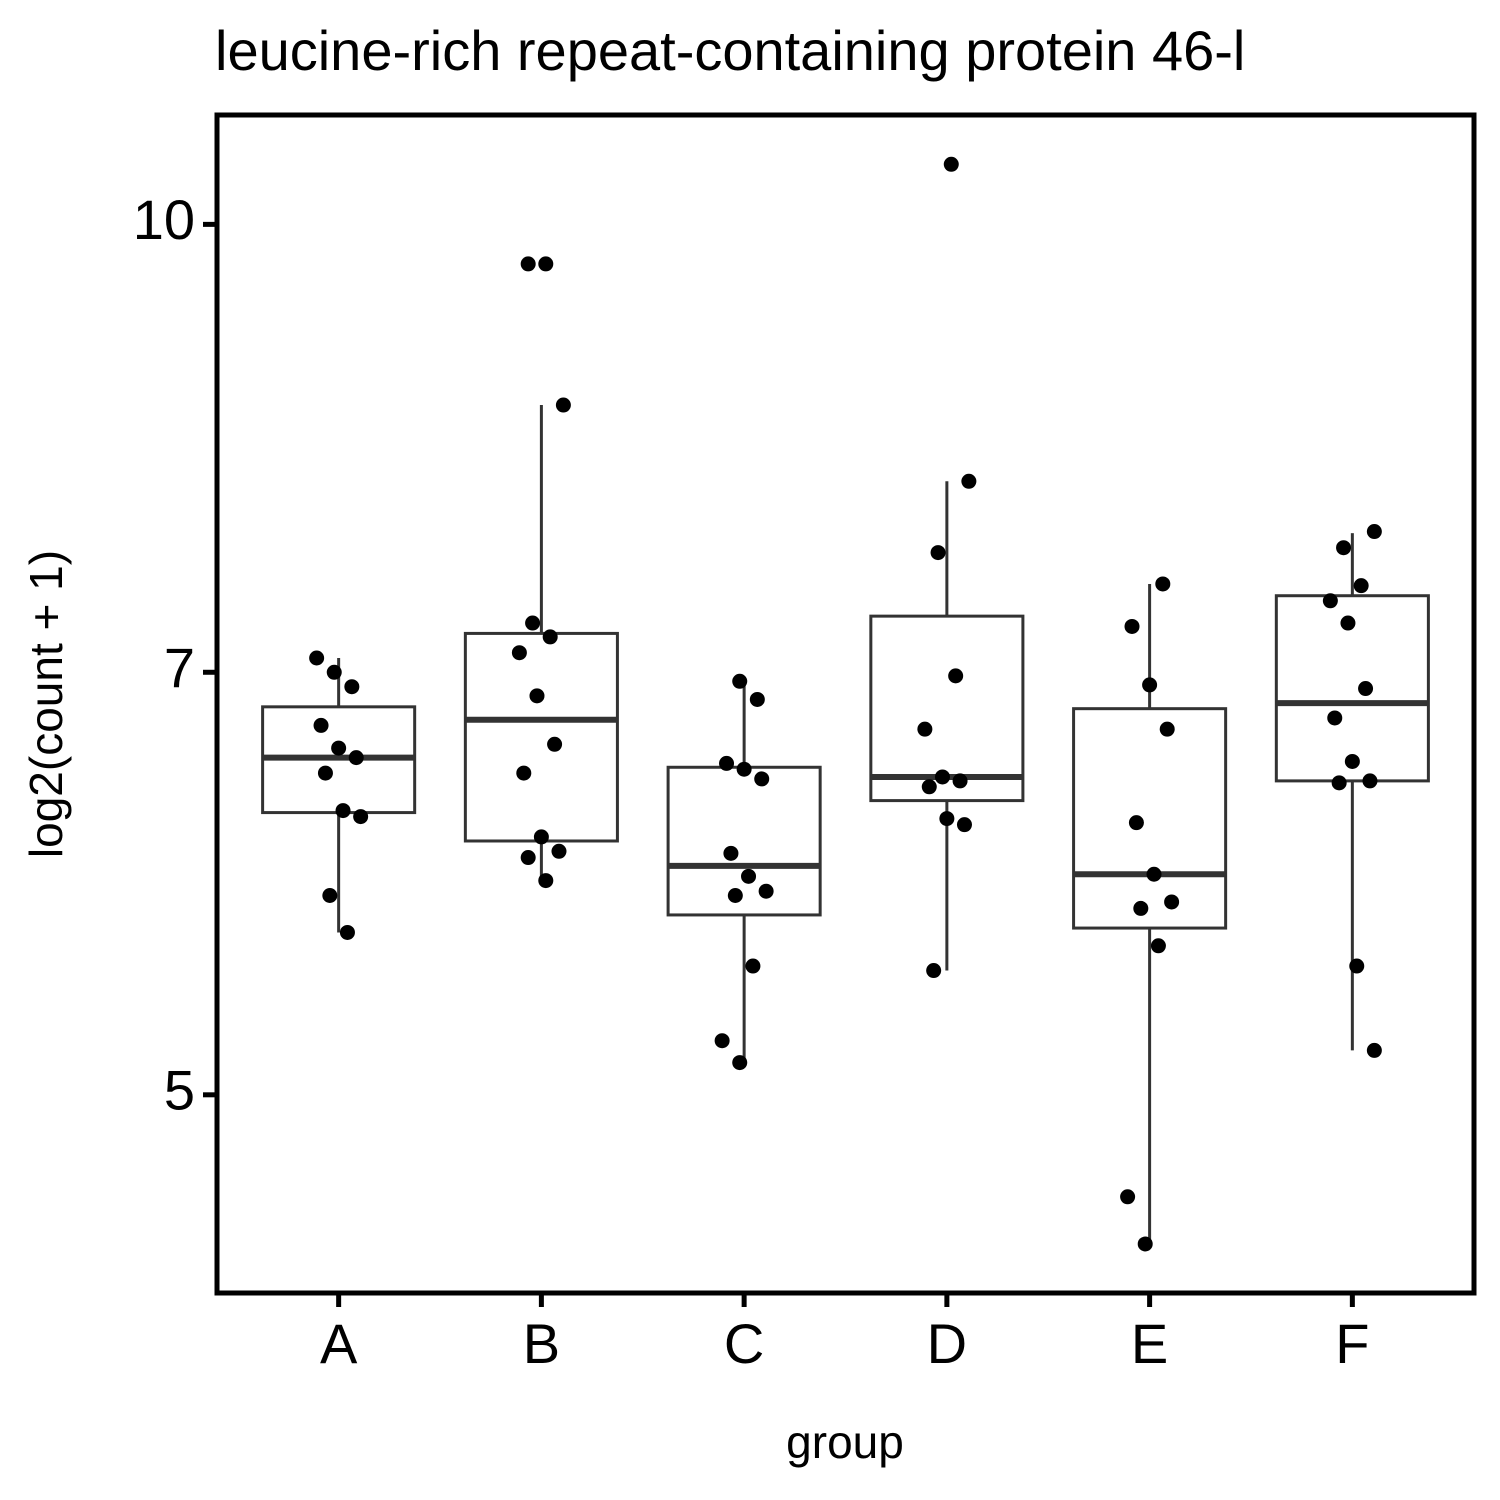  I want to click on y-tick-label: 5, so click(179, 1090).